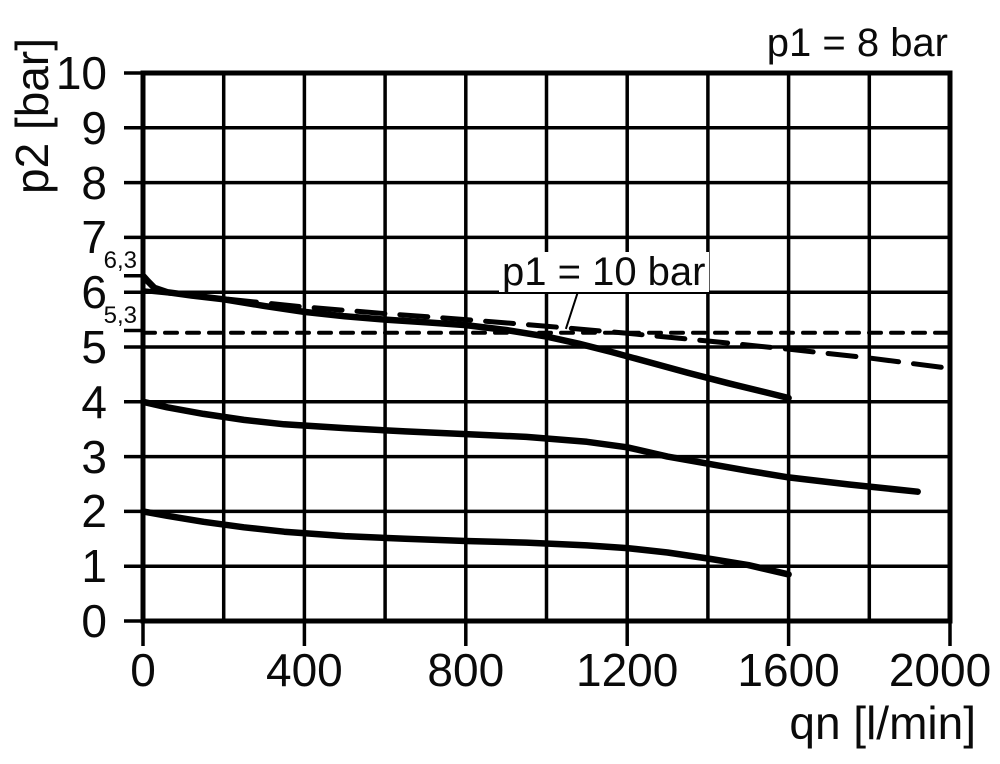 The width and height of the screenshot is (1000, 764). Describe the element at coordinates (143, 670) in the screenshot. I see `x-tick-label: 0` at that location.